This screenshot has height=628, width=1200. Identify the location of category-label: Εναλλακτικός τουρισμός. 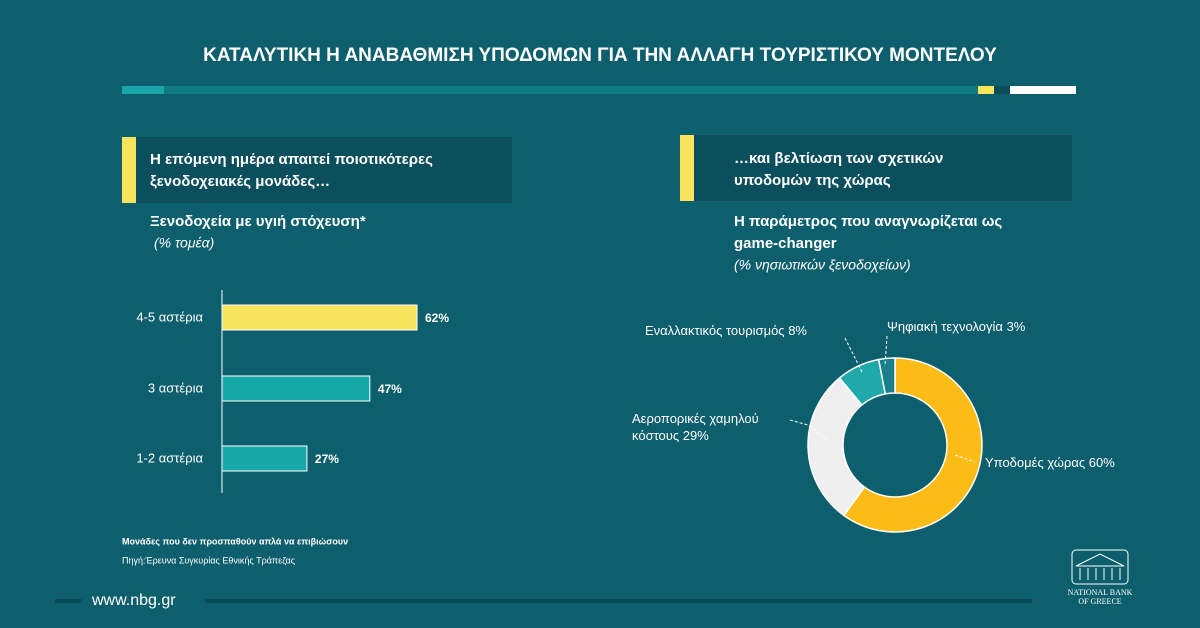
(715, 330).